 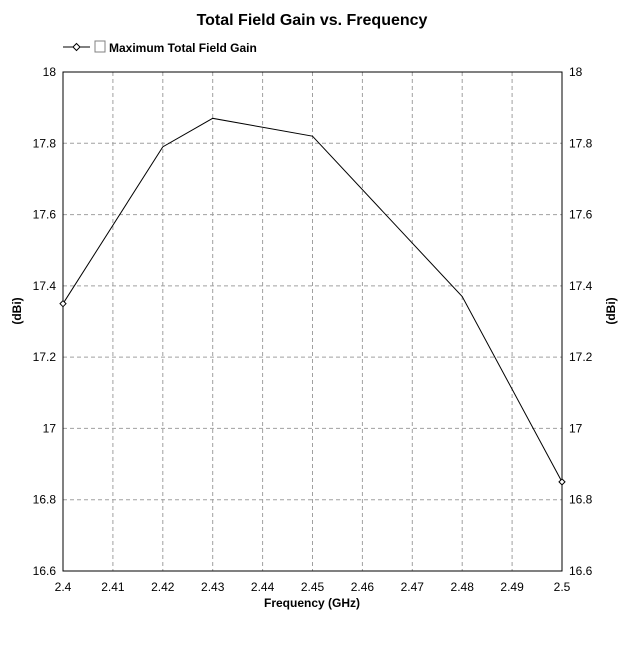 I want to click on y-right-tick-labels: 16.6 16.8 17 17.2 17.4 17.6 17.8 18, so click(x=581, y=321).